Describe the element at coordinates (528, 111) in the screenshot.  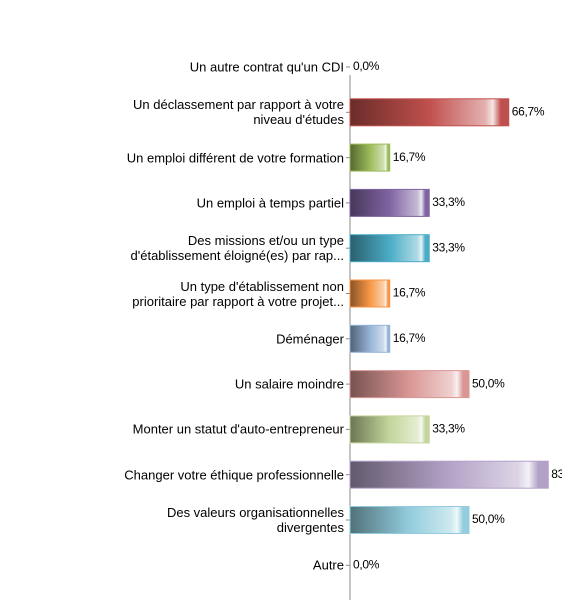
I see `value-label: 66,7%` at that location.